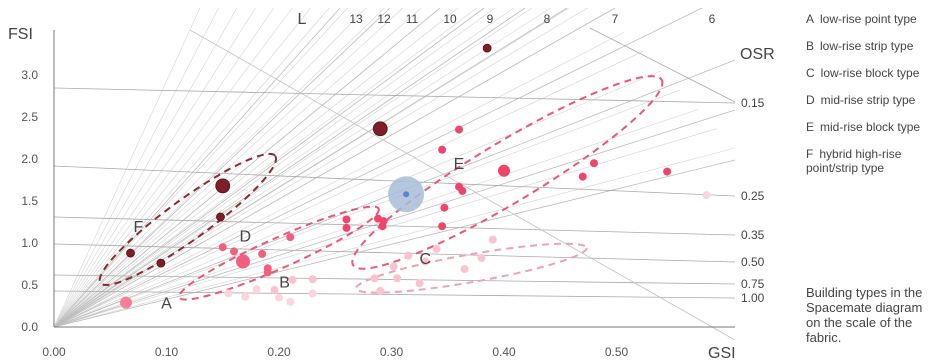 The image size is (939, 361). I want to click on l-line-label: 9, so click(490, 19).